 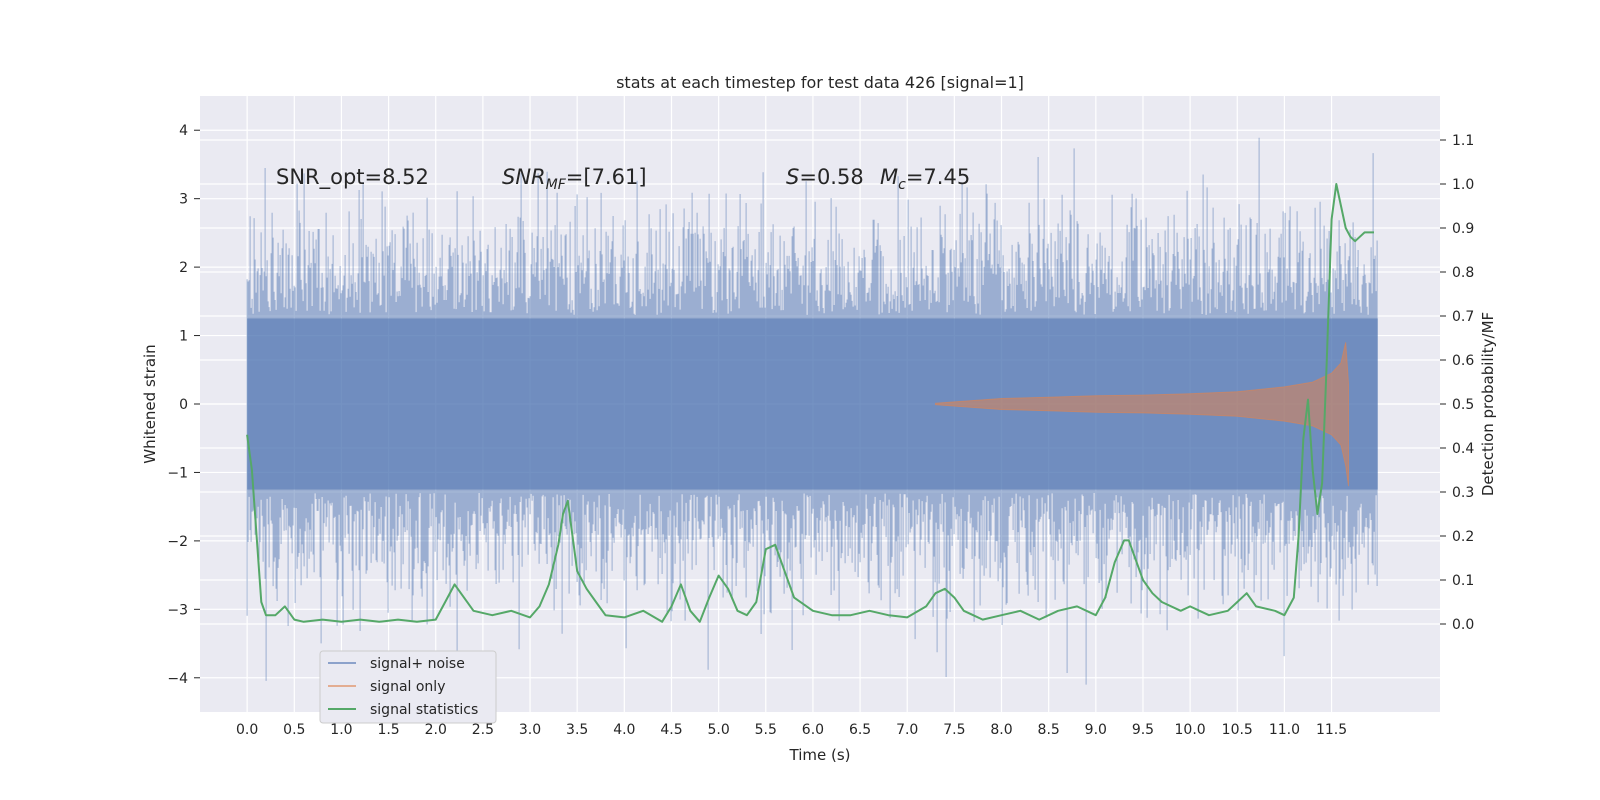 What do you see at coordinates (1463, 449) in the screenshot?
I see `y2-tick-label: 0.4` at bounding box center [1463, 449].